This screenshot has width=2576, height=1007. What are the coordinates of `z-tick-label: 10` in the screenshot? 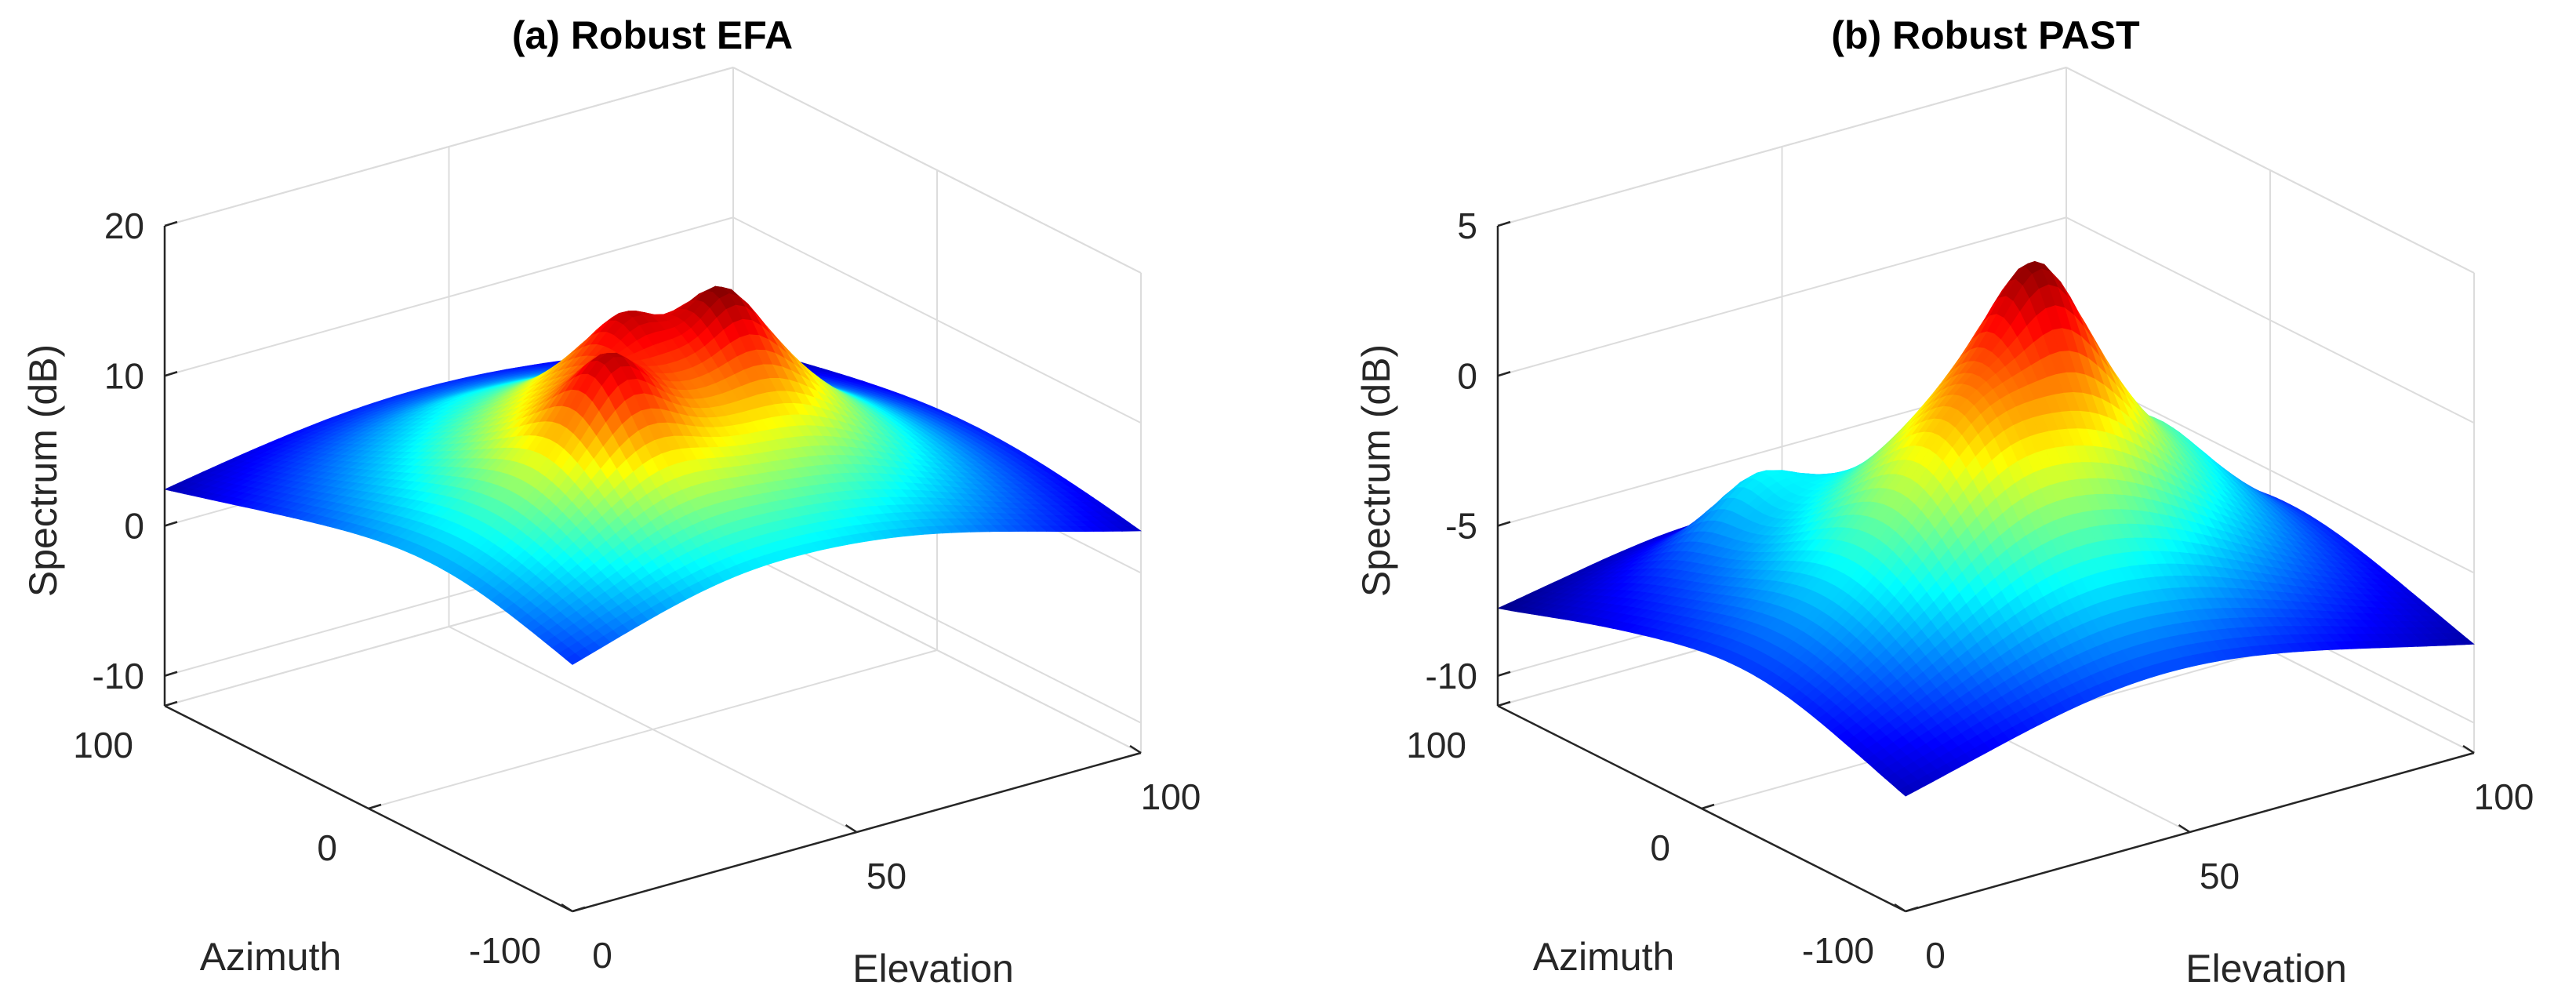 It's located at (124, 376).